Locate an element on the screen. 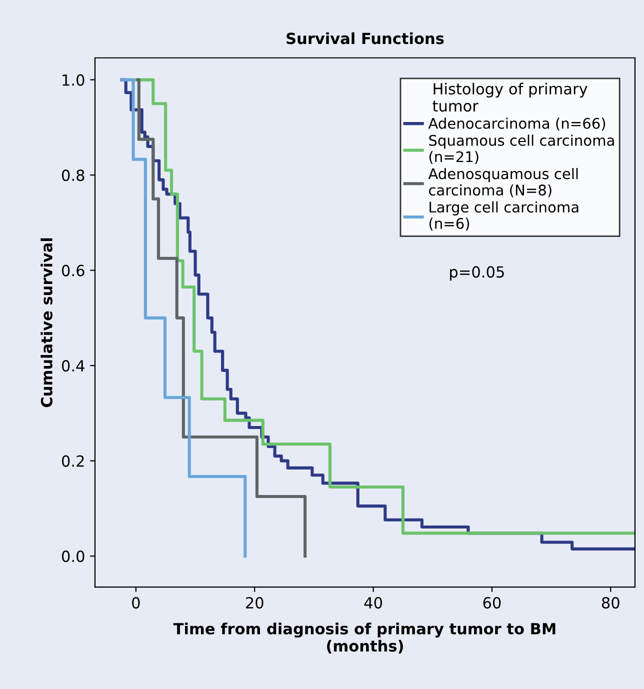 The width and height of the screenshot is (644, 689). x-tick-label: 40 is located at coordinates (373, 603).